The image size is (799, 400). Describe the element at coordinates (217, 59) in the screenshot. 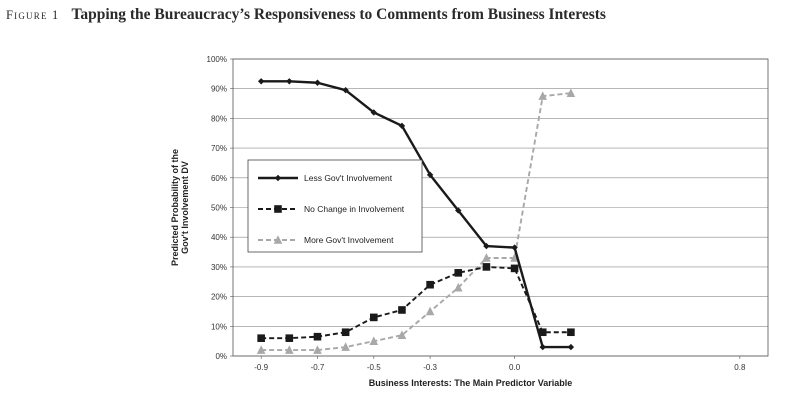

I see `y-tick-label: 100%` at that location.